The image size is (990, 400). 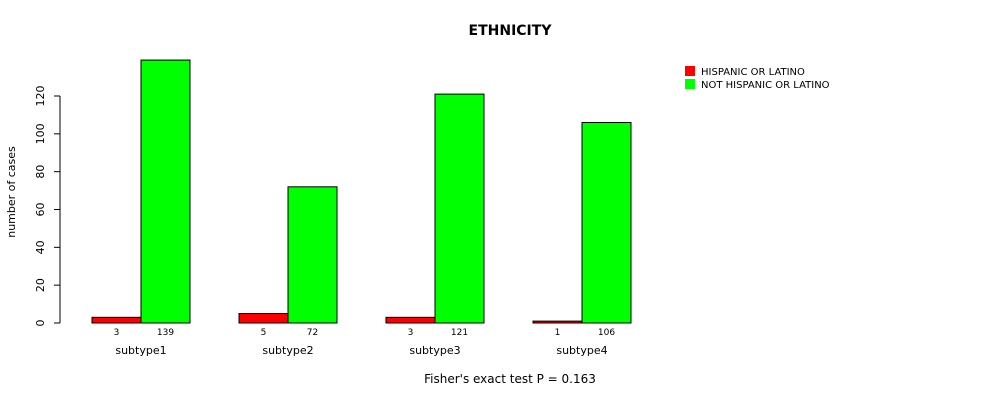 What do you see at coordinates (557, 322) in the screenshot?
I see `bar-subtype4-series1` at bounding box center [557, 322].